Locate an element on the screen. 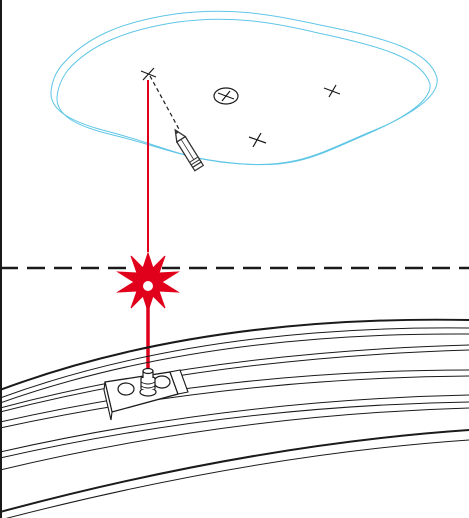  cross-mark-right is located at coordinates (332, 91).